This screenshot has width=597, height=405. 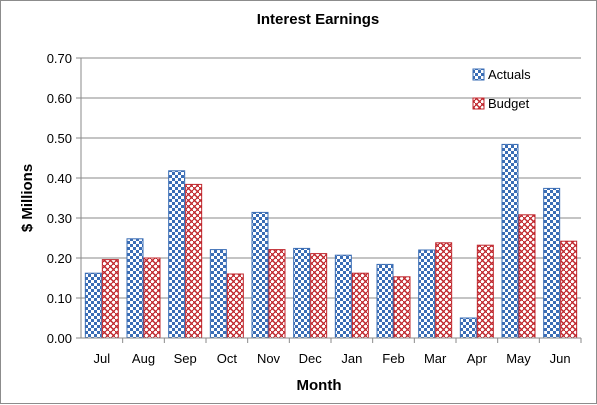 What do you see at coordinates (185, 358) in the screenshot?
I see `x-tick-label: Sep` at bounding box center [185, 358].